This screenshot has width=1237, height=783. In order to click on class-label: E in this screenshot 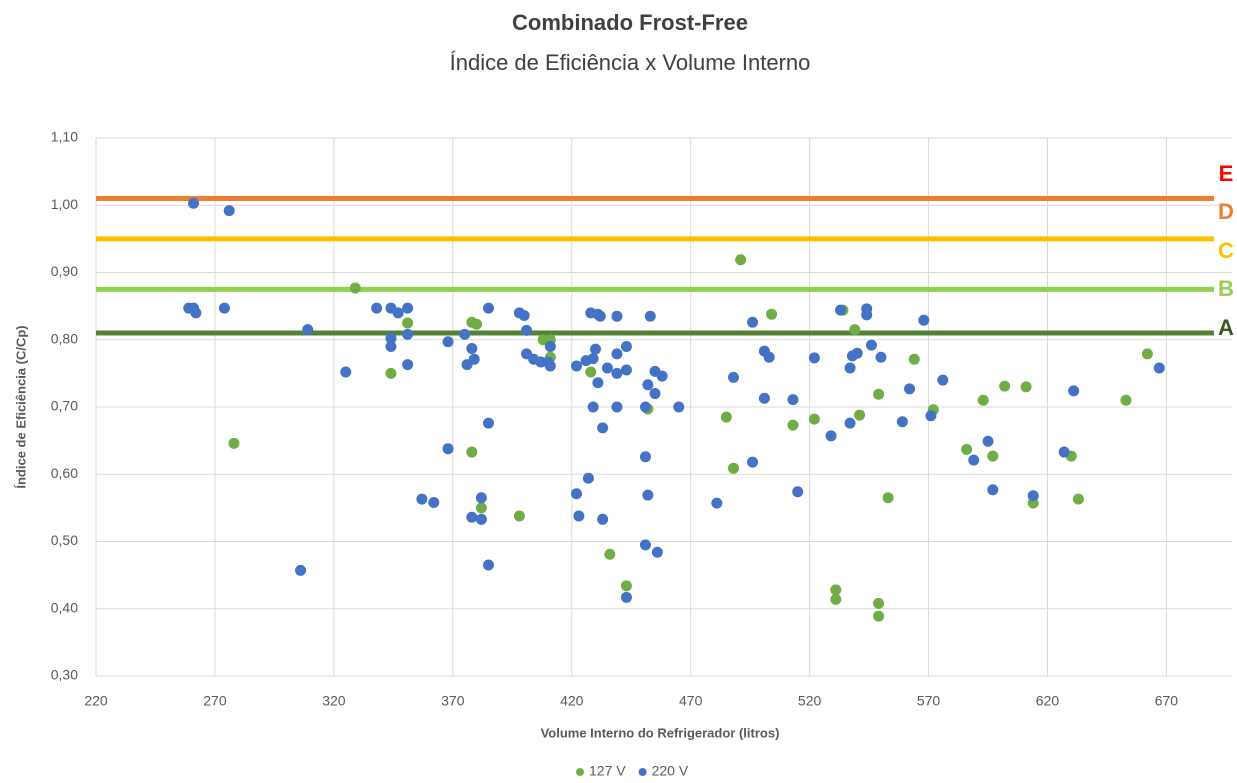, I will do `click(1226, 173)`.